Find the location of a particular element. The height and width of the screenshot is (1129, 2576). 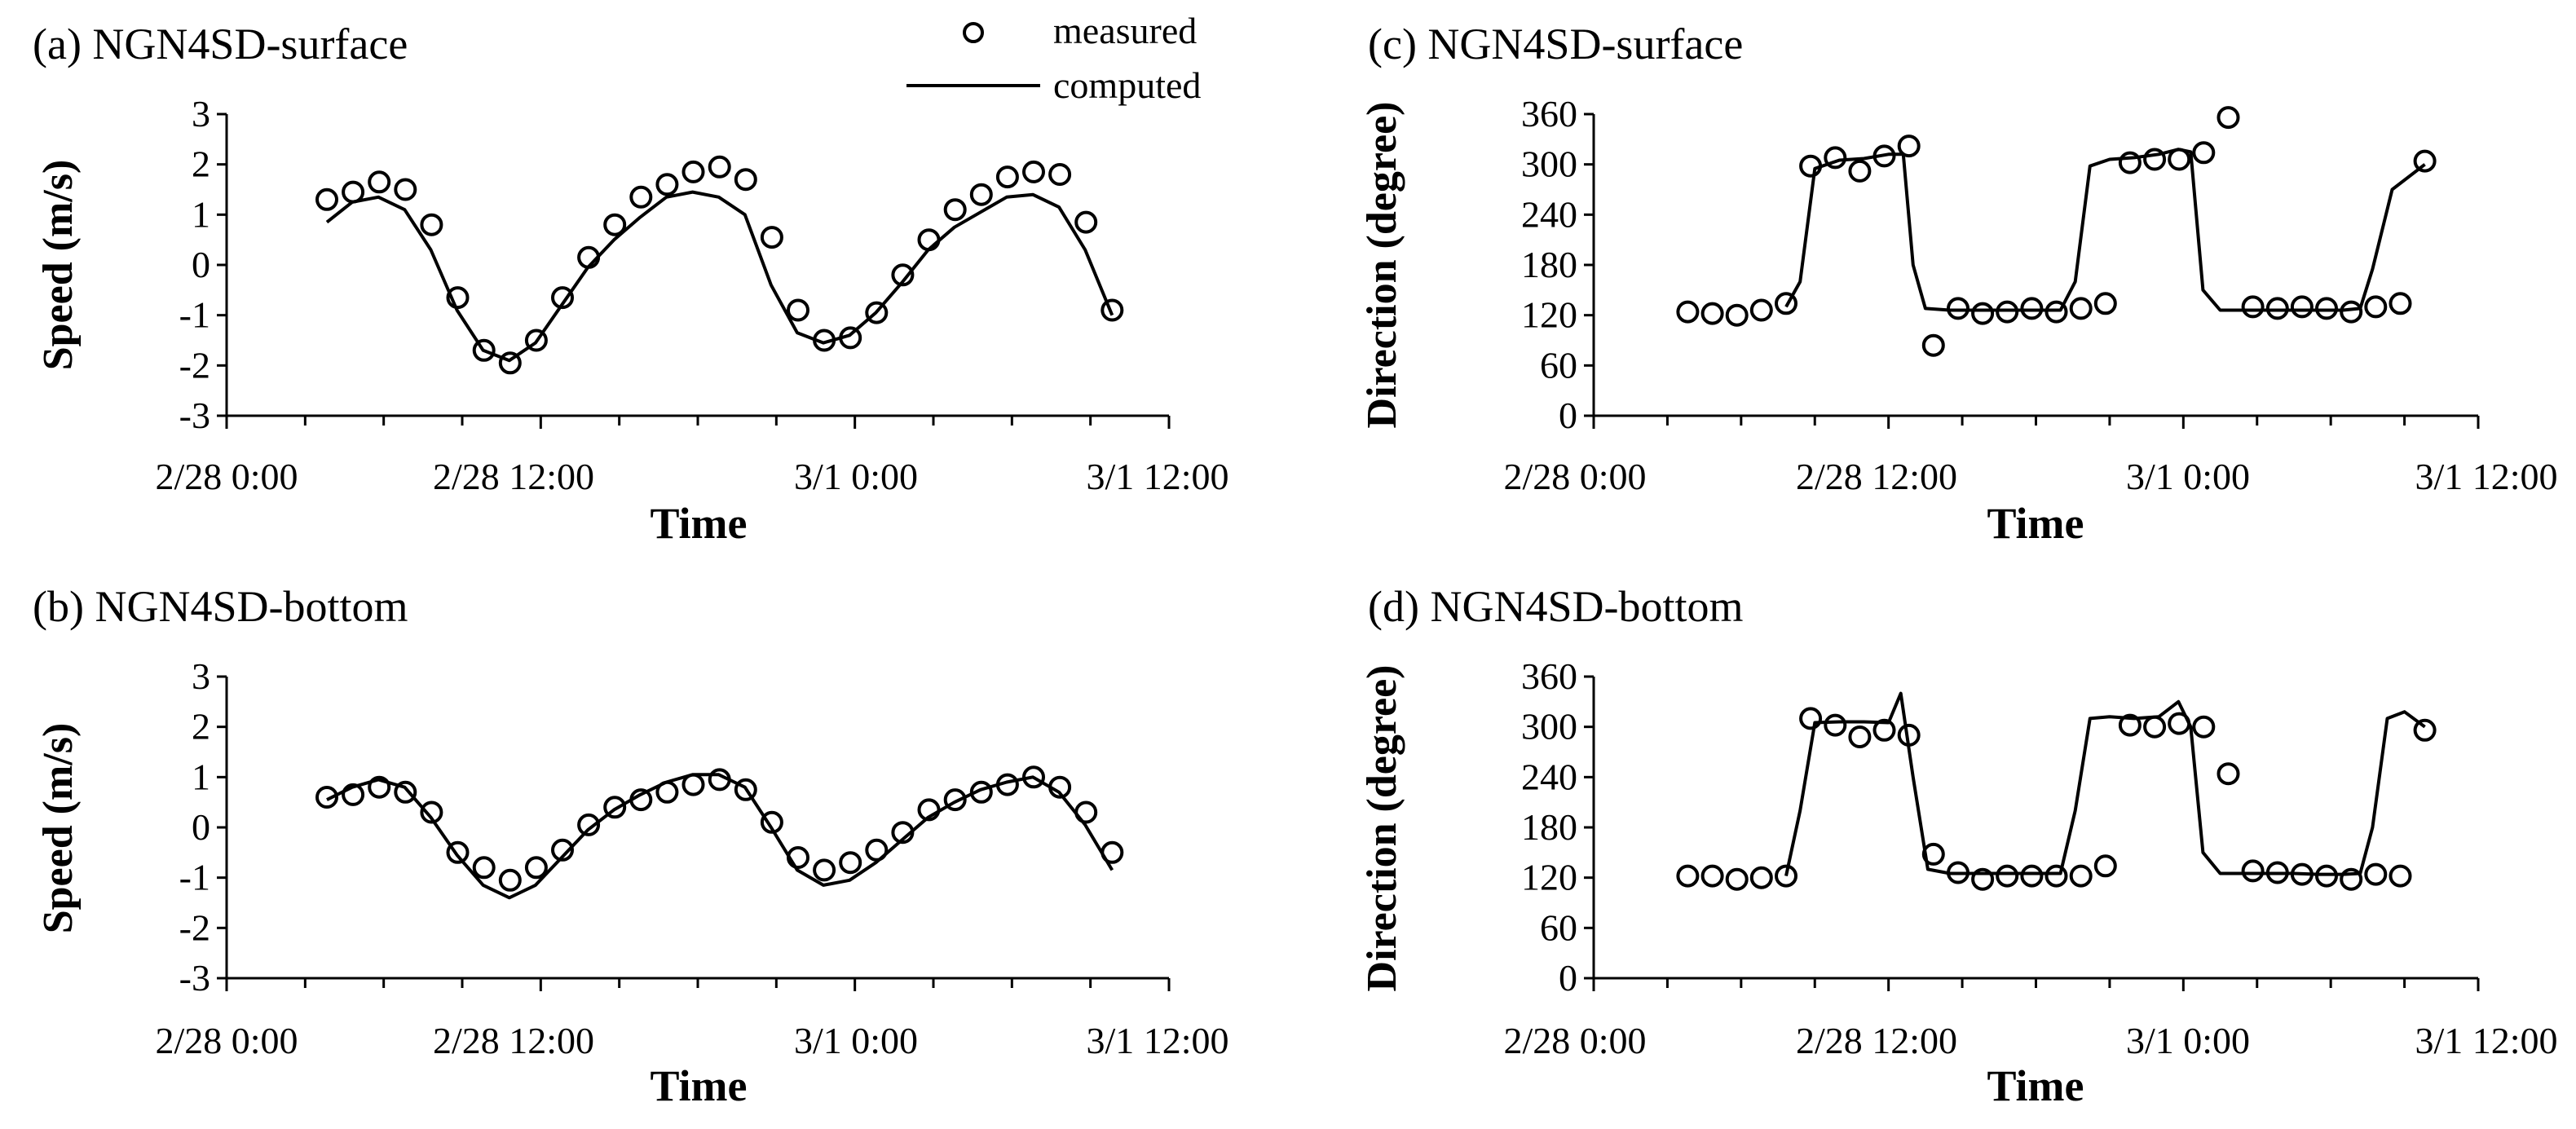

panel-a-ytick-label-5: -2 is located at coordinates (194, 365).